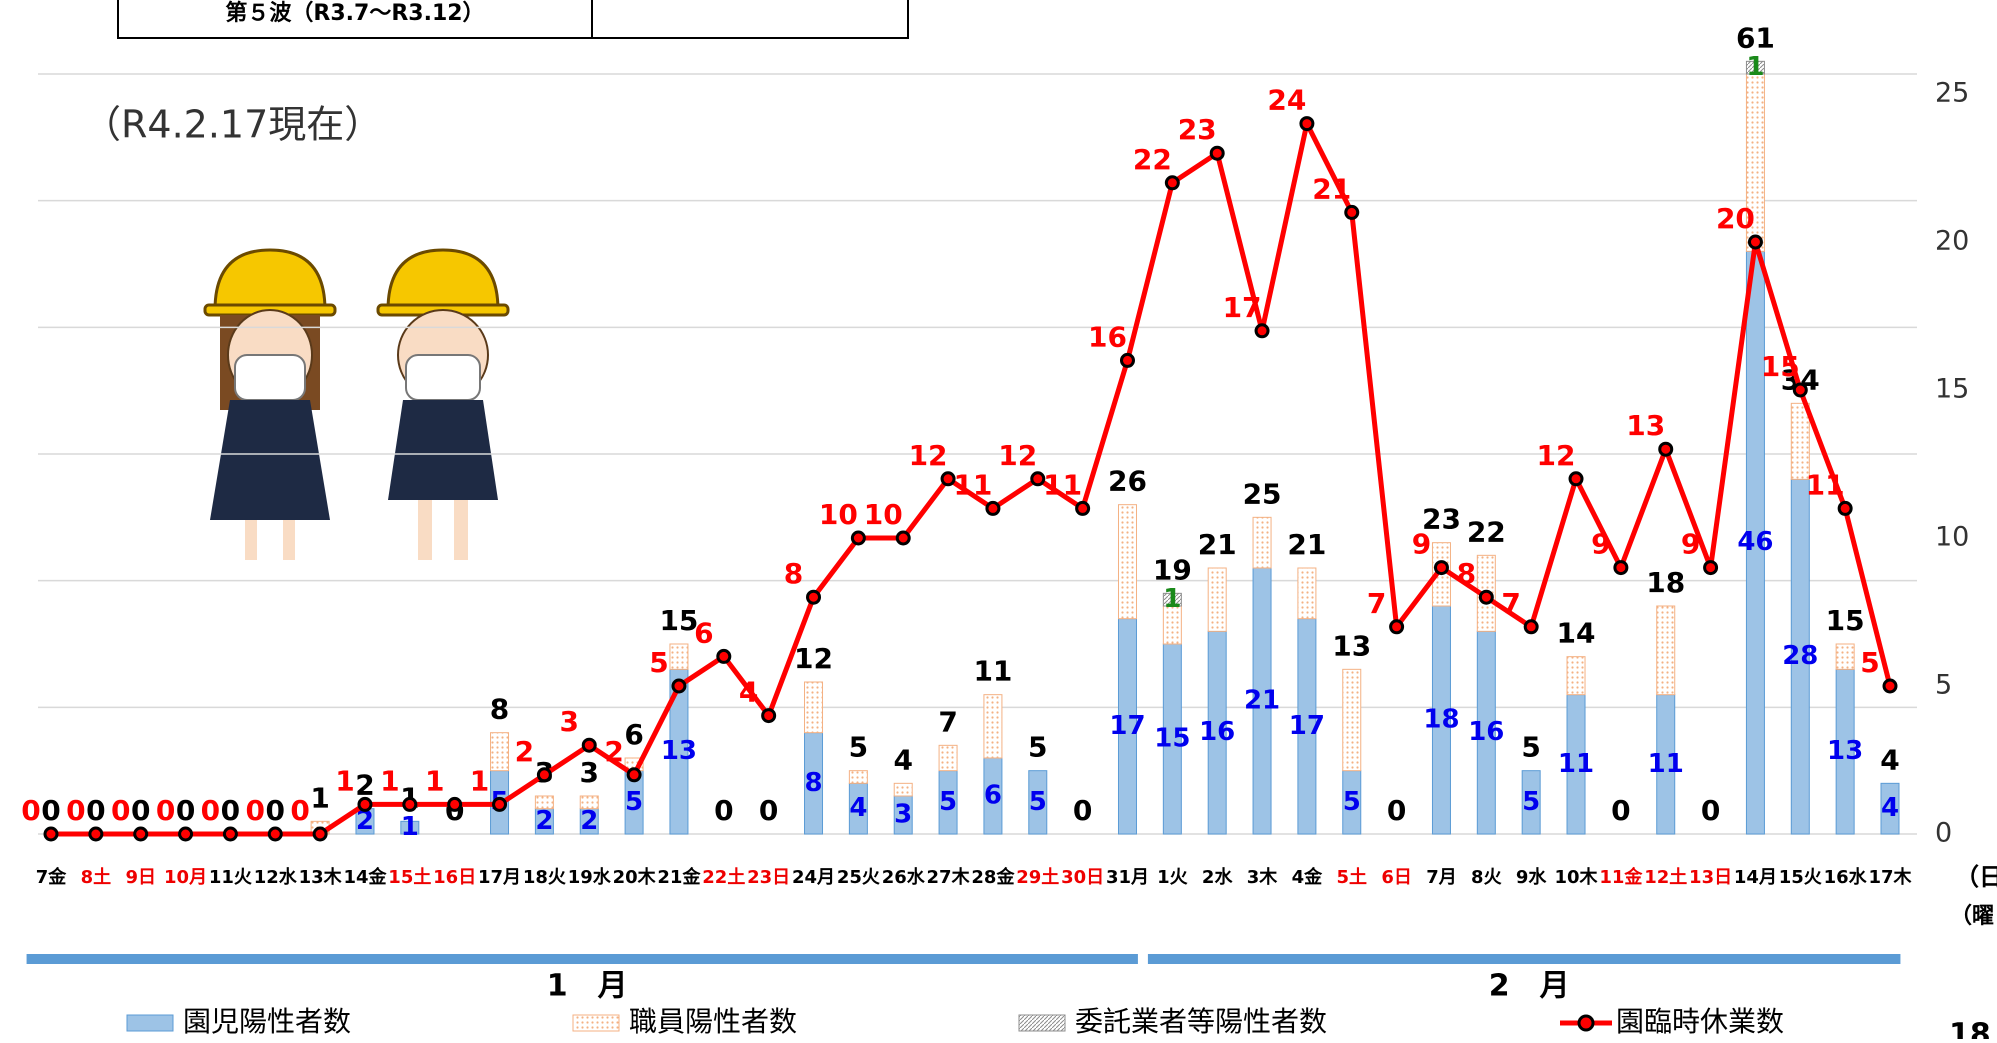  I want to click on x-tick-label: 10月, so click(185, 877).